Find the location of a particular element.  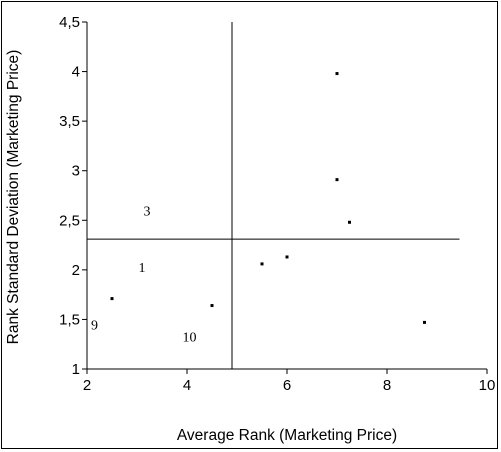

point-annotation: 10 is located at coordinates (190, 337).